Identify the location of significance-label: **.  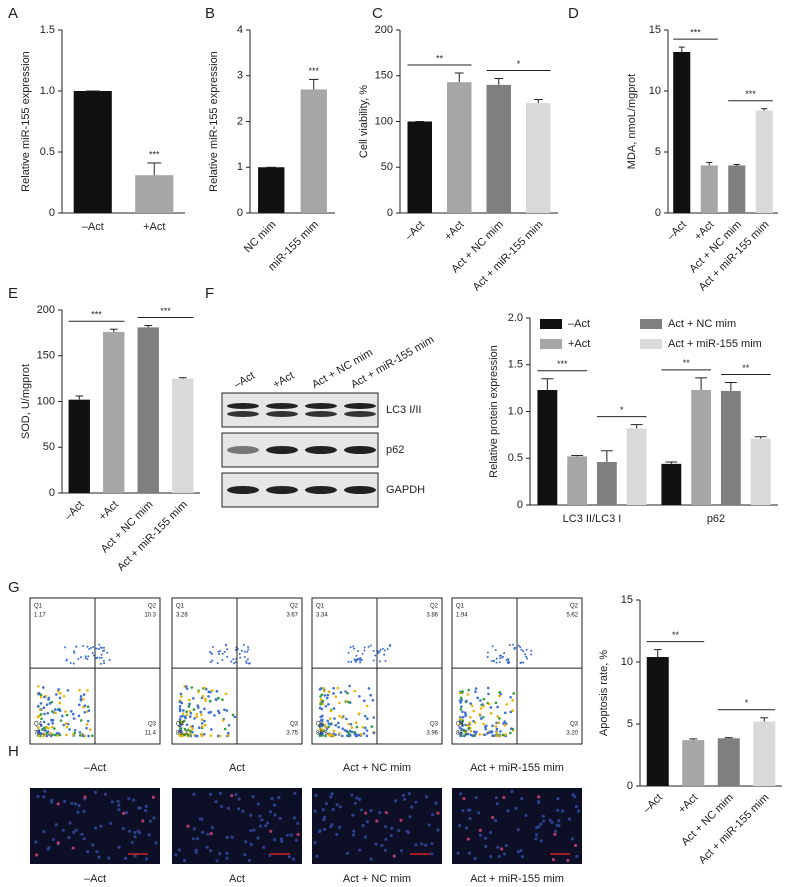
(440, 58).